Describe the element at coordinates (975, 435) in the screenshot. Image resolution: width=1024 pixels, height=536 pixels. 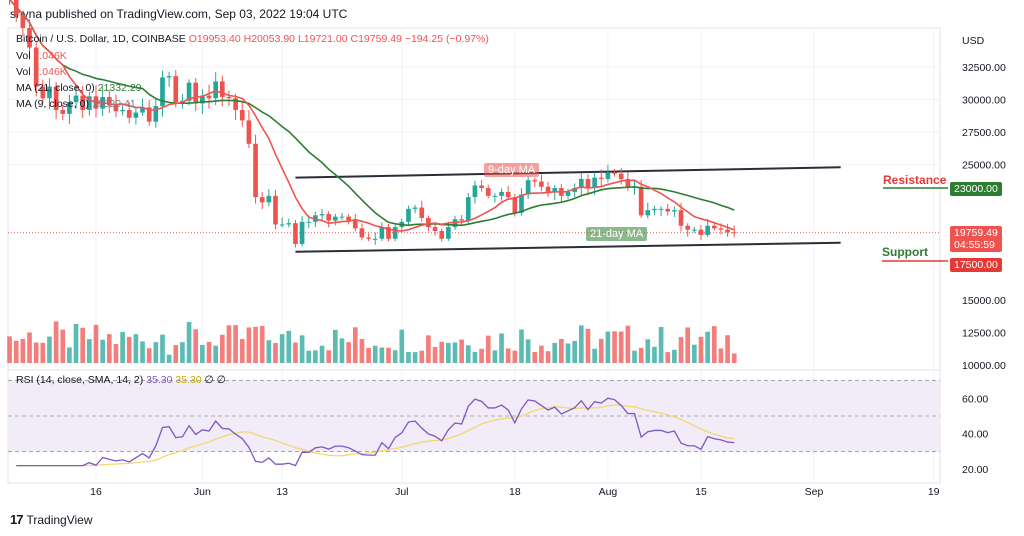
I see `rsi-tick-label: 40.00` at that location.